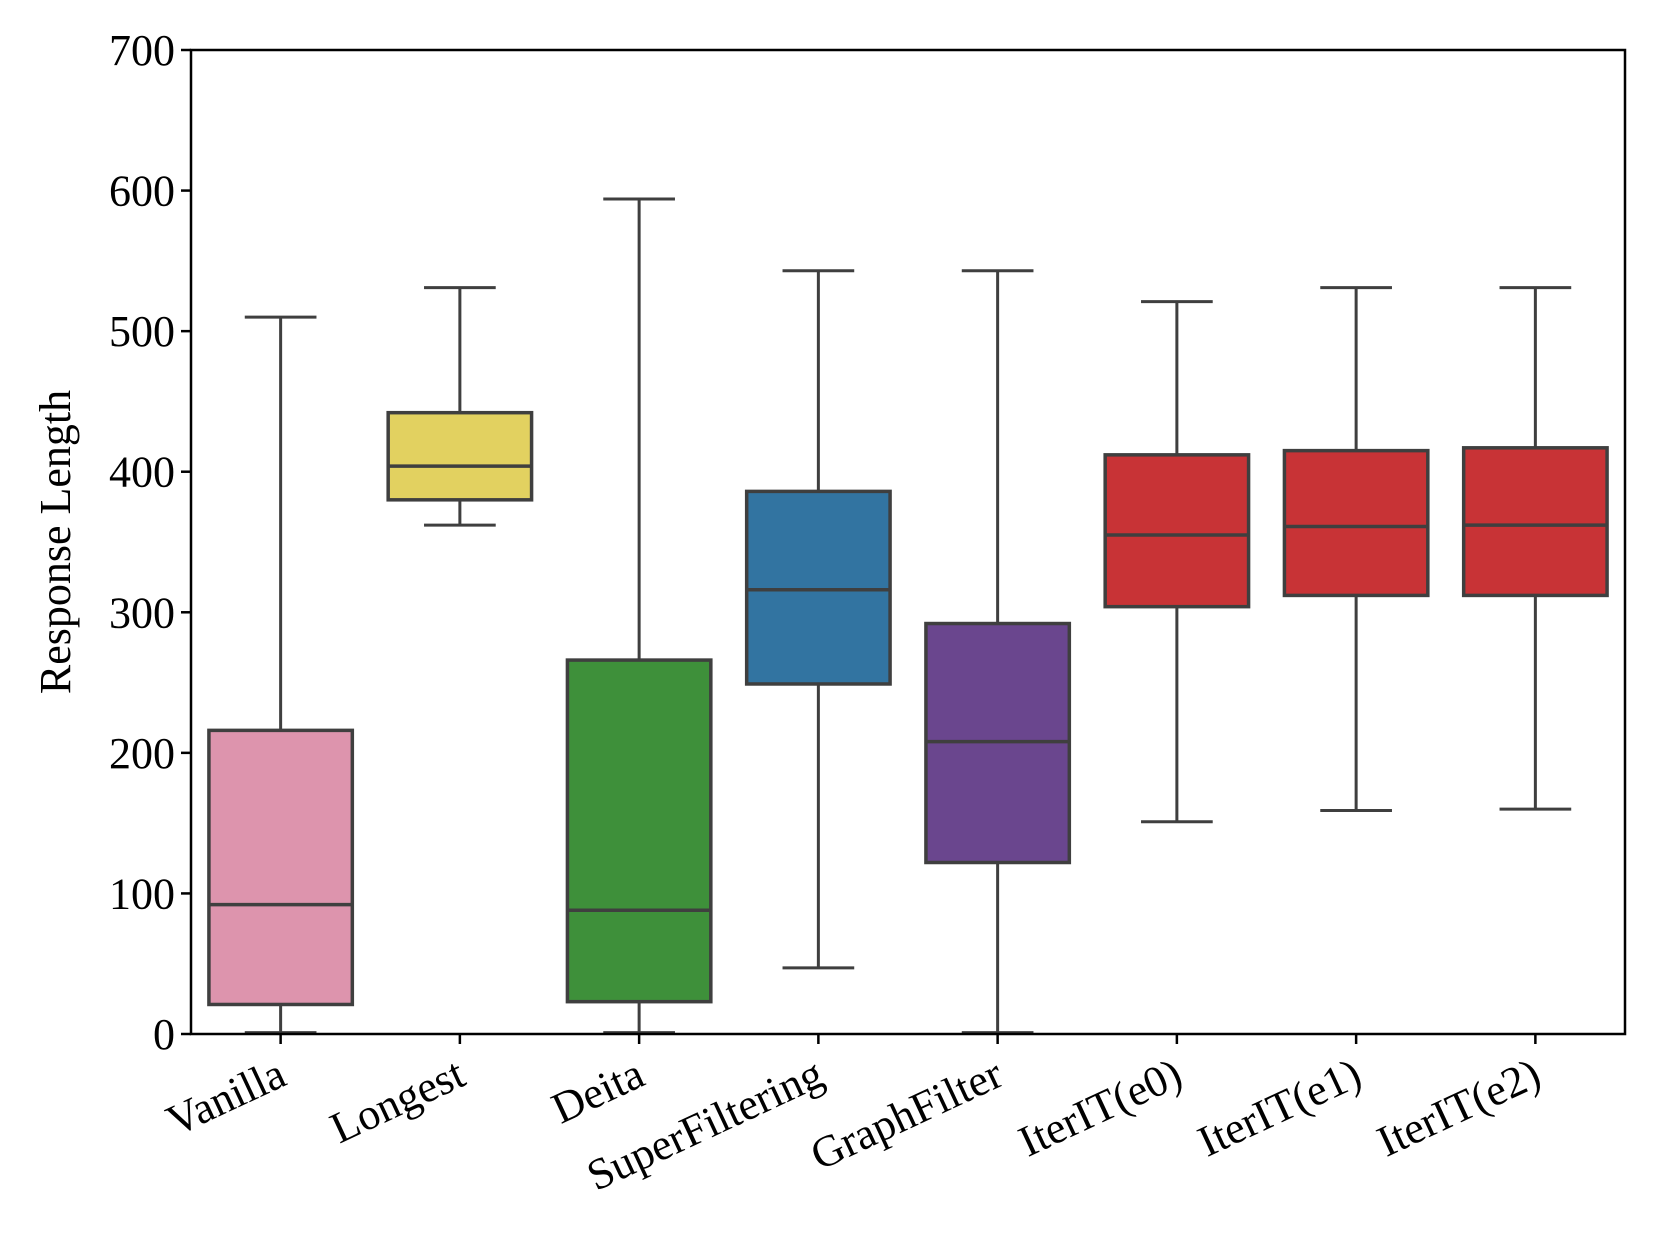 The image size is (1661, 1246). I want to click on y-tick-label: 600, so click(142, 191).